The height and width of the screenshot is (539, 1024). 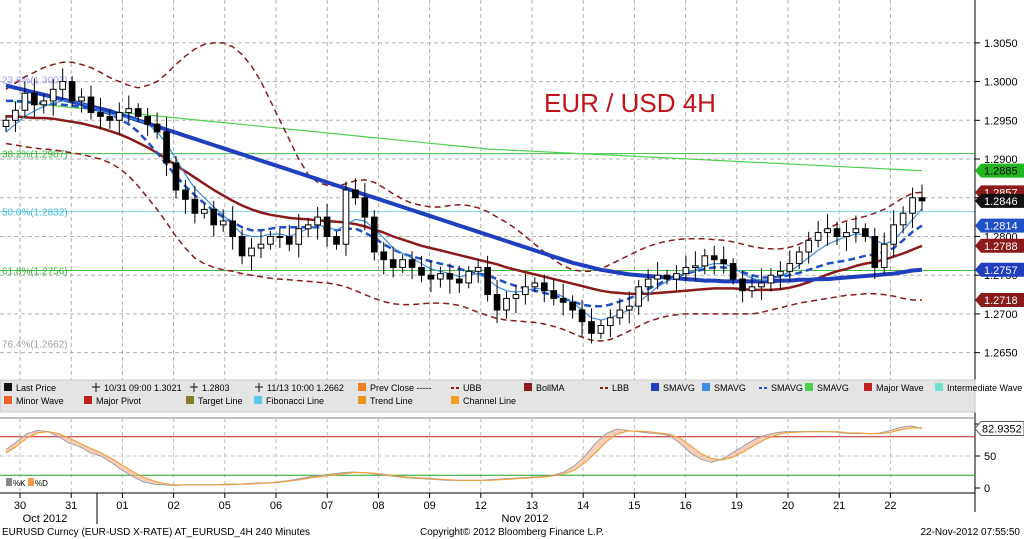 I want to click on x-tick-label: 01, so click(x=122, y=506).